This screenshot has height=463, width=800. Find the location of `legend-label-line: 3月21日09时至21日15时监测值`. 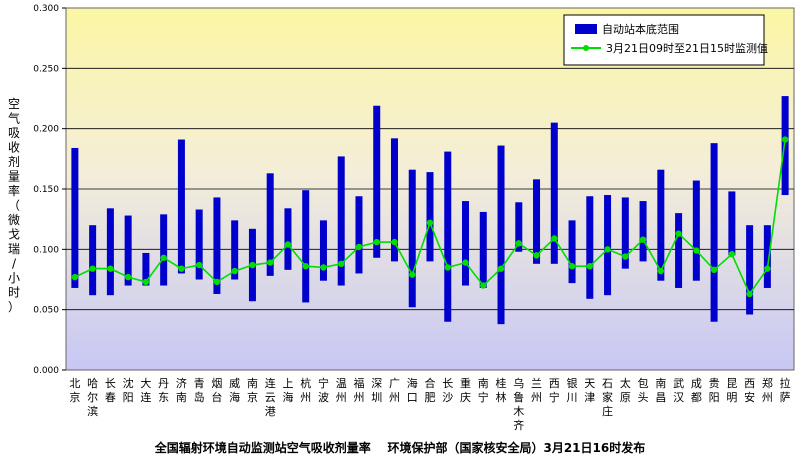

legend-label-line: 3月21日09时至21日15时监测值 is located at coordinates (687, 48).